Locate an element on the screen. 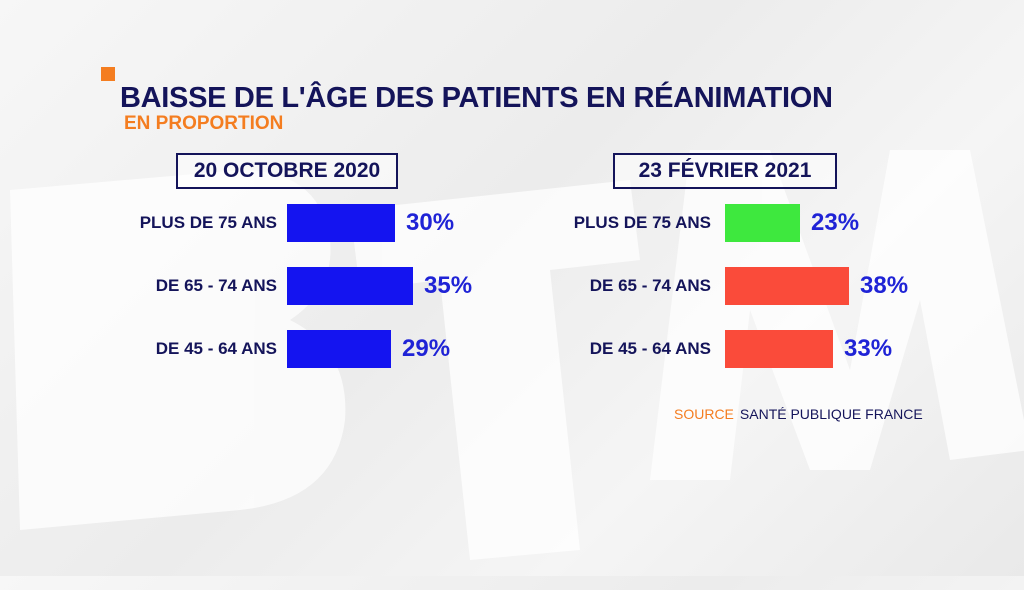 Image resolution: width=1024 pixels, height=590 pixels. panel-date-right: 23 FÉVRIER 2021 is located at coordinates (725, 171).